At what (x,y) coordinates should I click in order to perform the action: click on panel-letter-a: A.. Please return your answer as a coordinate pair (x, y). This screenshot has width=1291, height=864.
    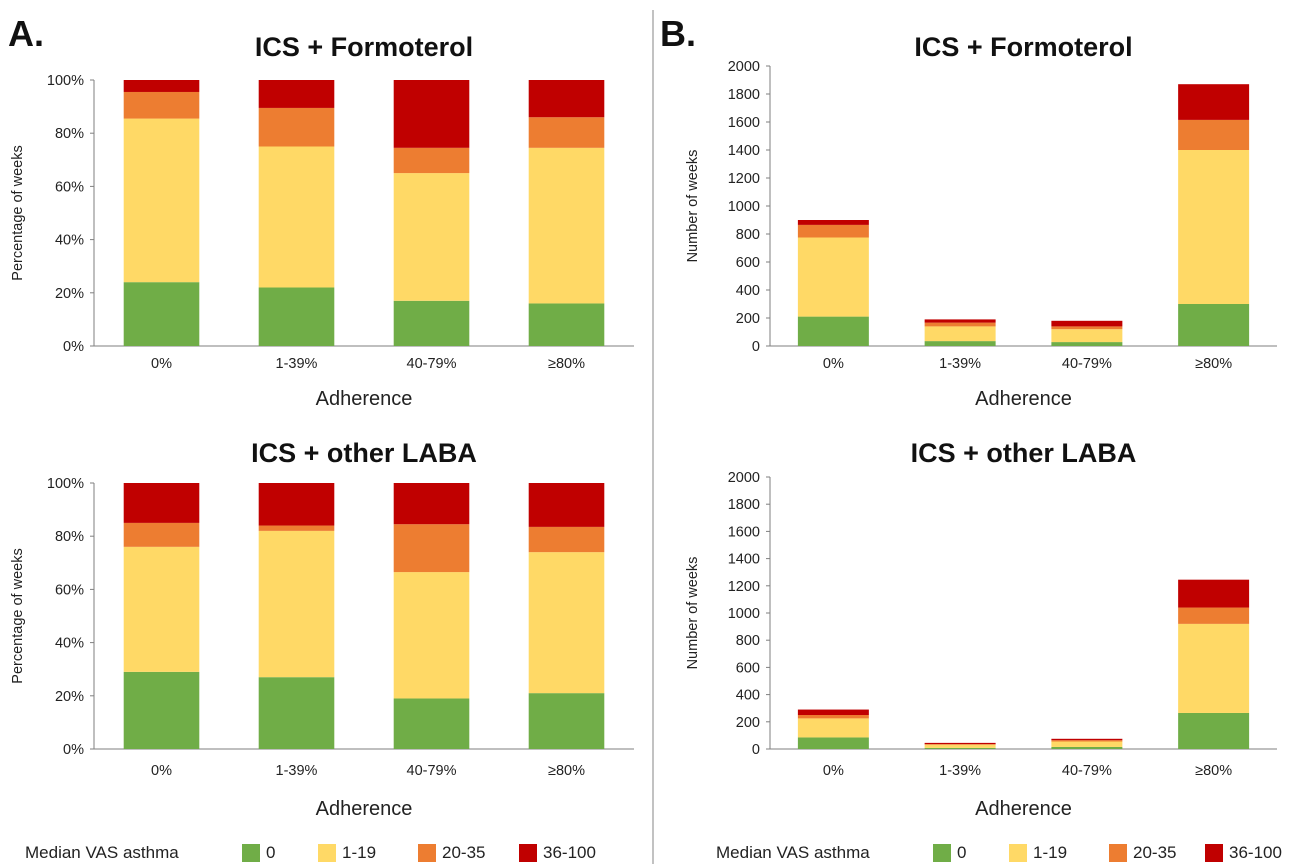
    Looking at the image, I should click on (26, 33).